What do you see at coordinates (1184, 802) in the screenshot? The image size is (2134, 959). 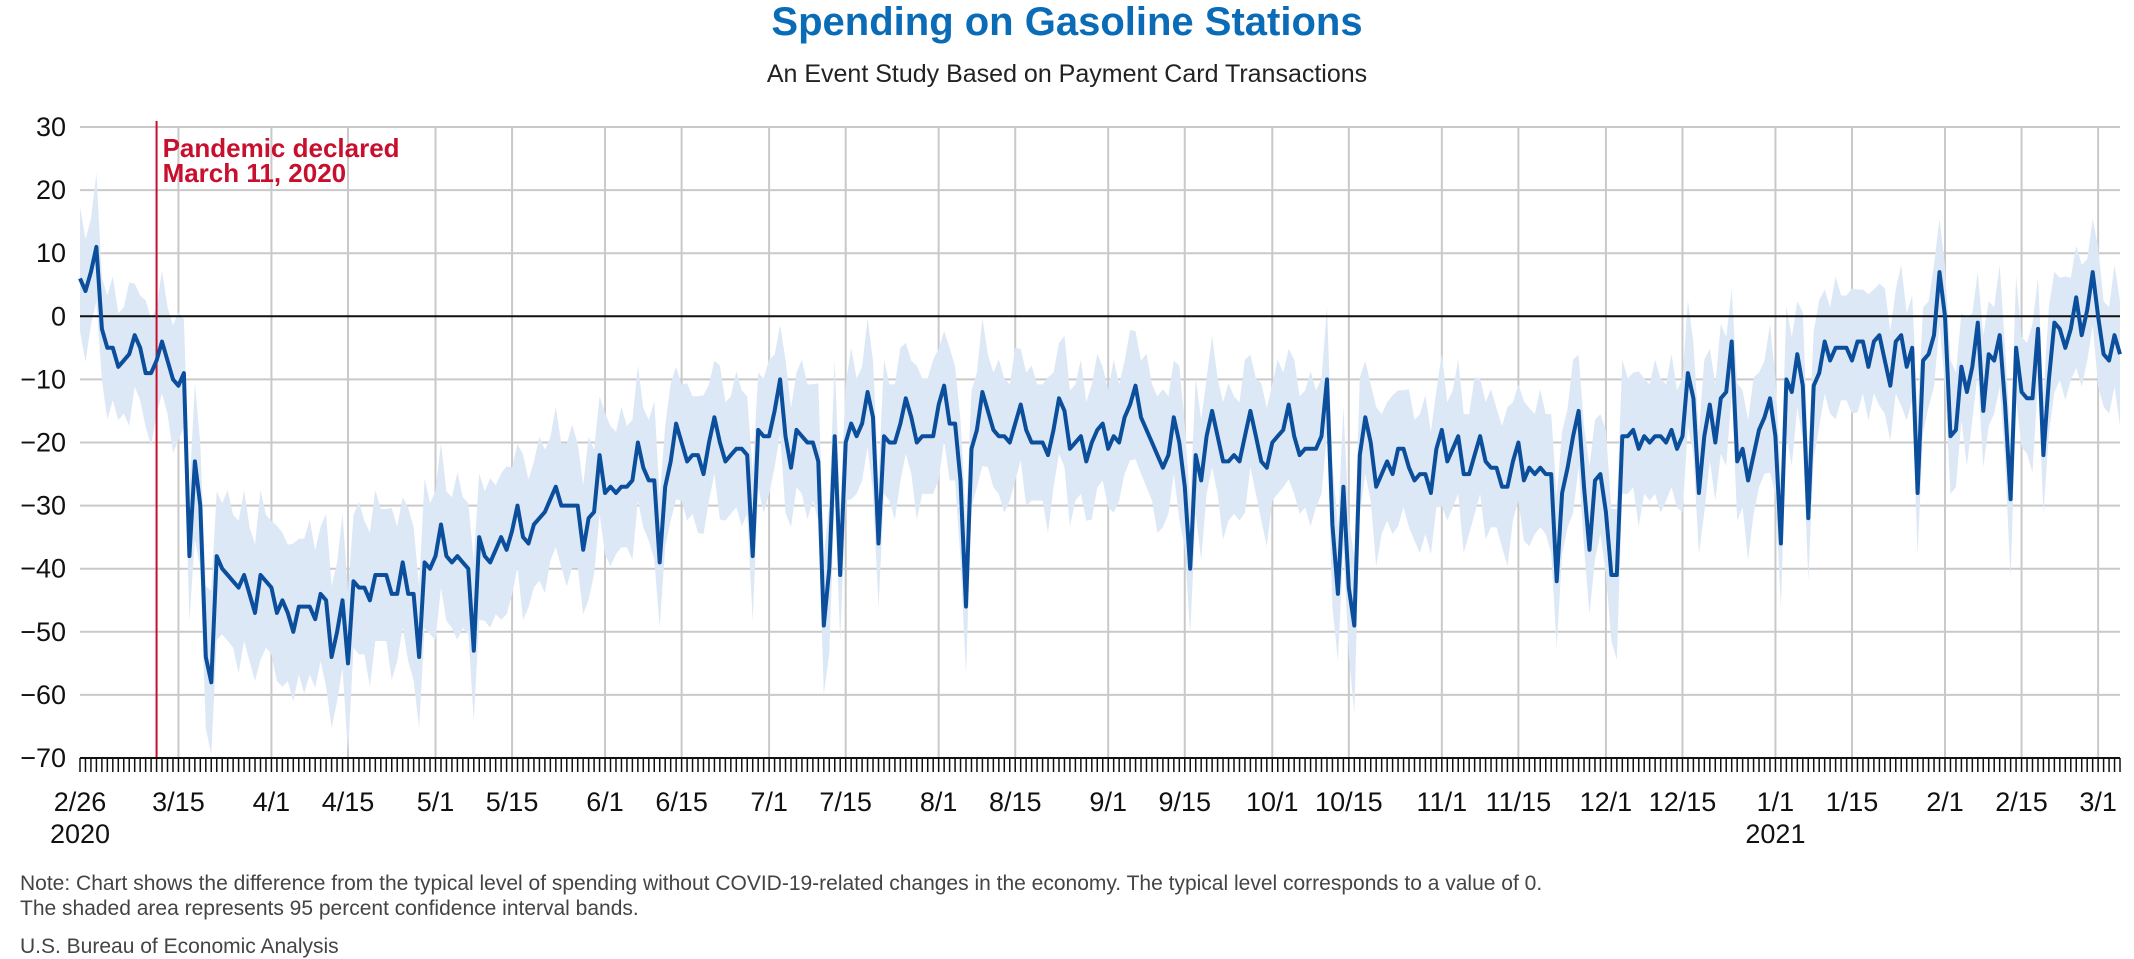 I see `x-tick-label: 9/15` at bounding box center [1184, 802].